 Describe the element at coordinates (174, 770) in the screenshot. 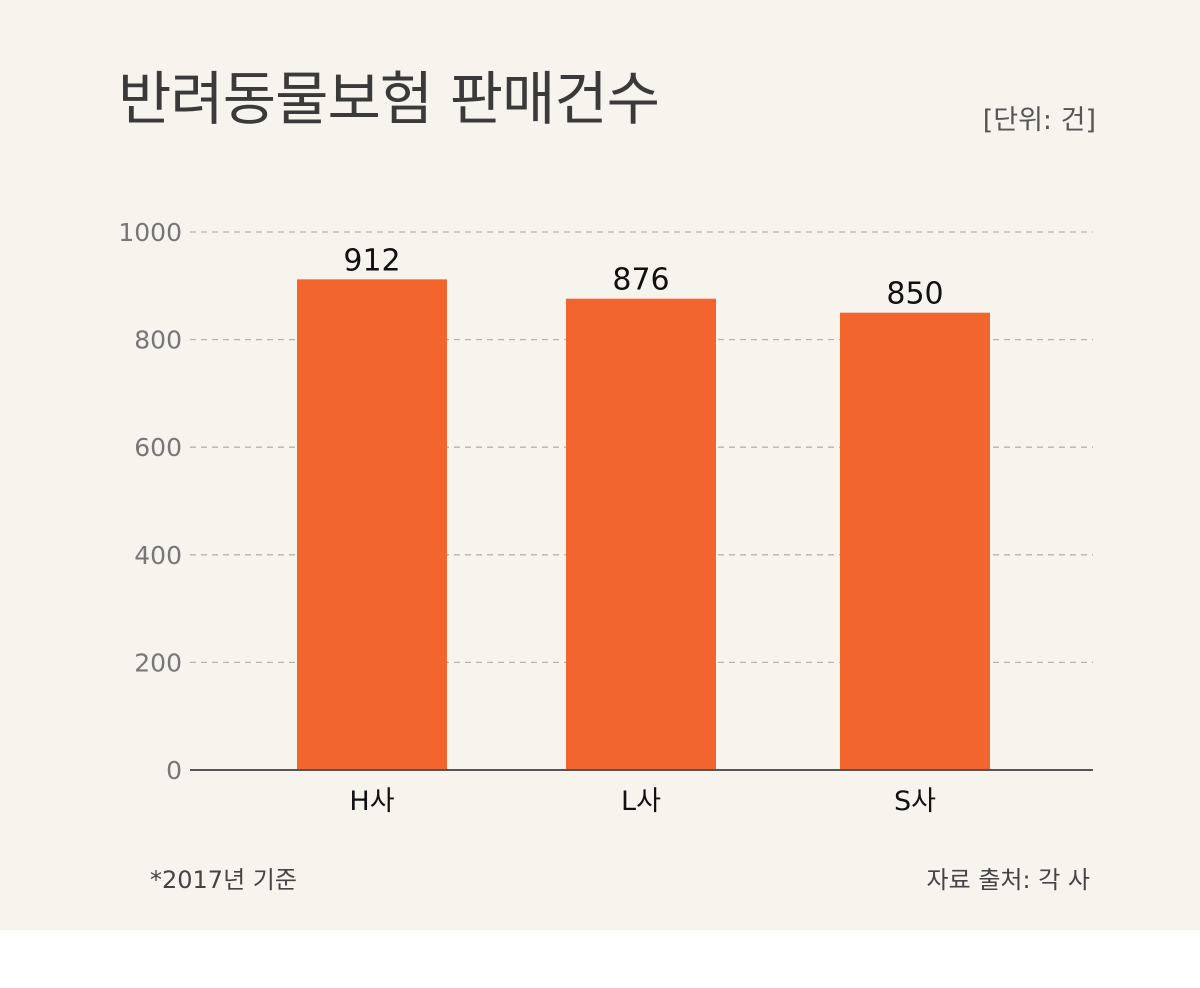

I see `y-tick-label: 0` at that location.